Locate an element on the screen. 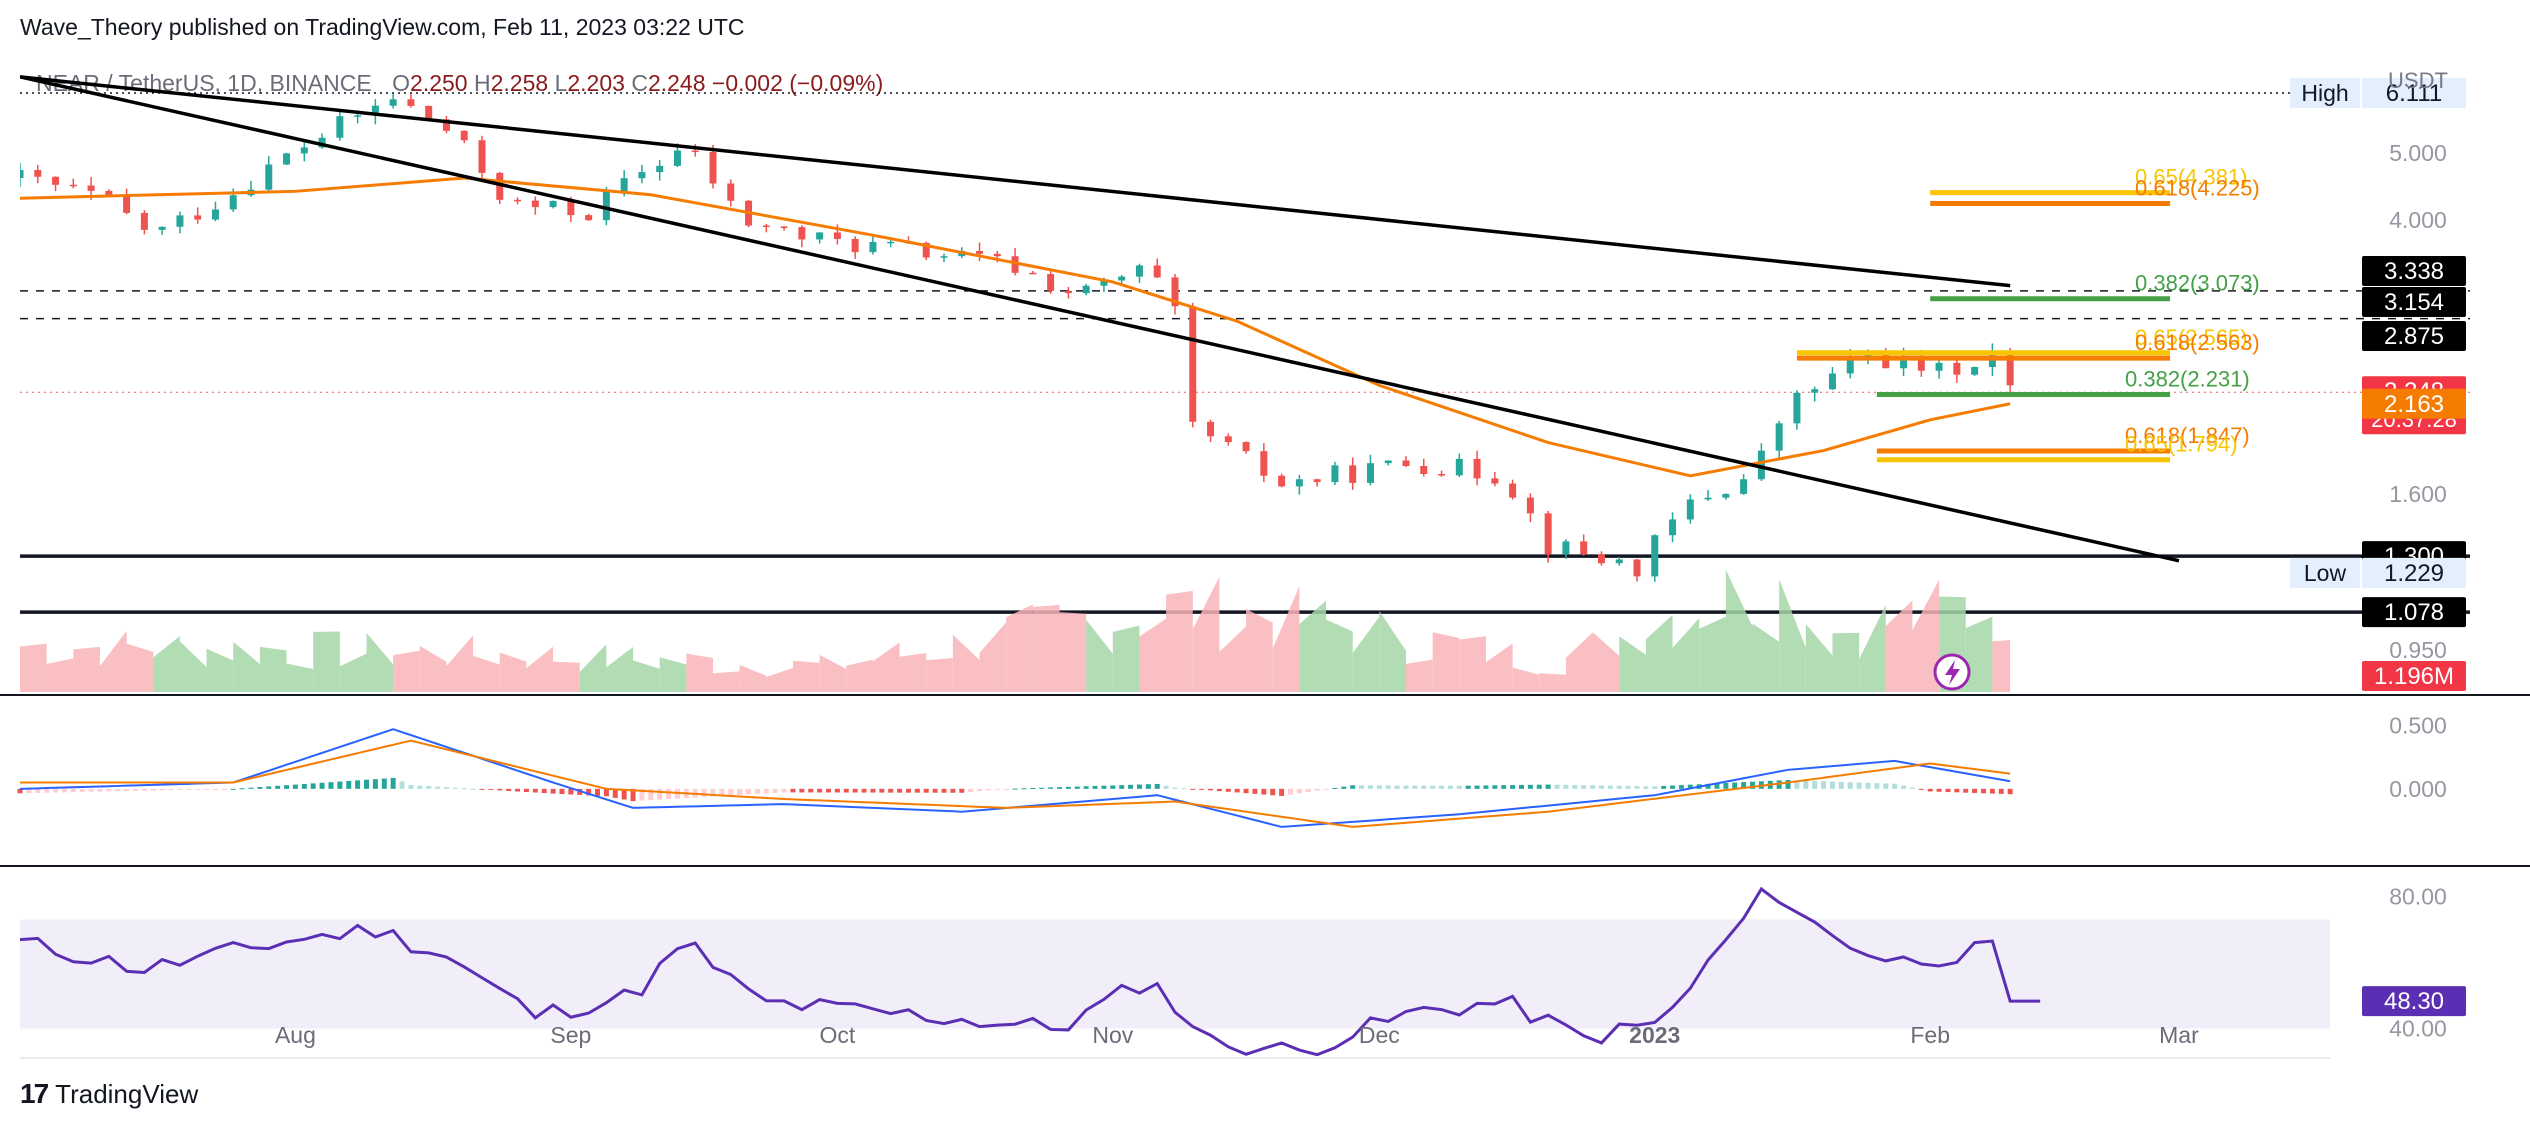 The height and width of the screenshot is (1130, 2530). time-axis-label: Oct is located at coordinates (837, 1035).